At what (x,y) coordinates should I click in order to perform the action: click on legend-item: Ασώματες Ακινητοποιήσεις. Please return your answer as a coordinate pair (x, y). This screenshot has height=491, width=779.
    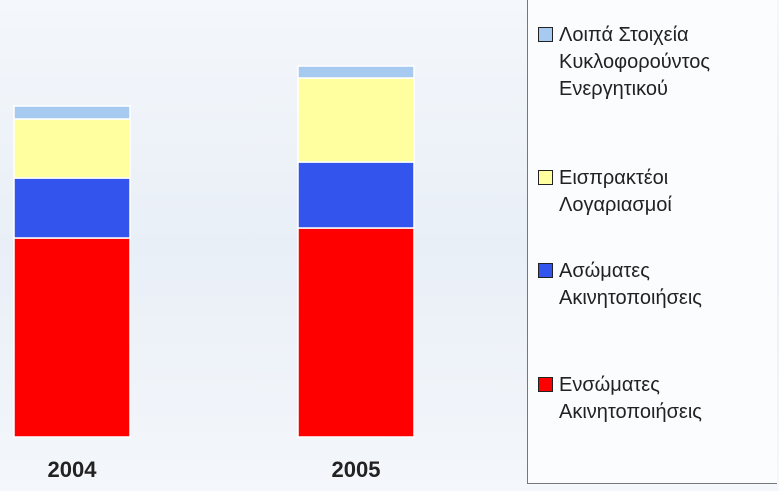
    Looking at the image, I should click on (655, 285).